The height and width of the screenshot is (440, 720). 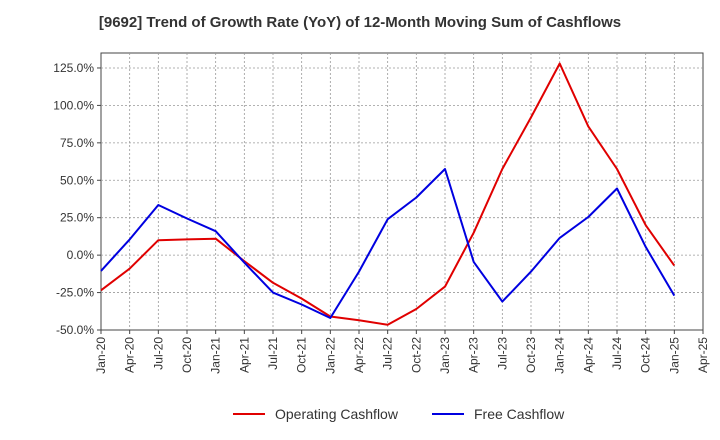 What do you see at coordinates (588, 355) in the screenshot?
I see `x-tick-label: Apr-24` at bounding box center [588, 355].